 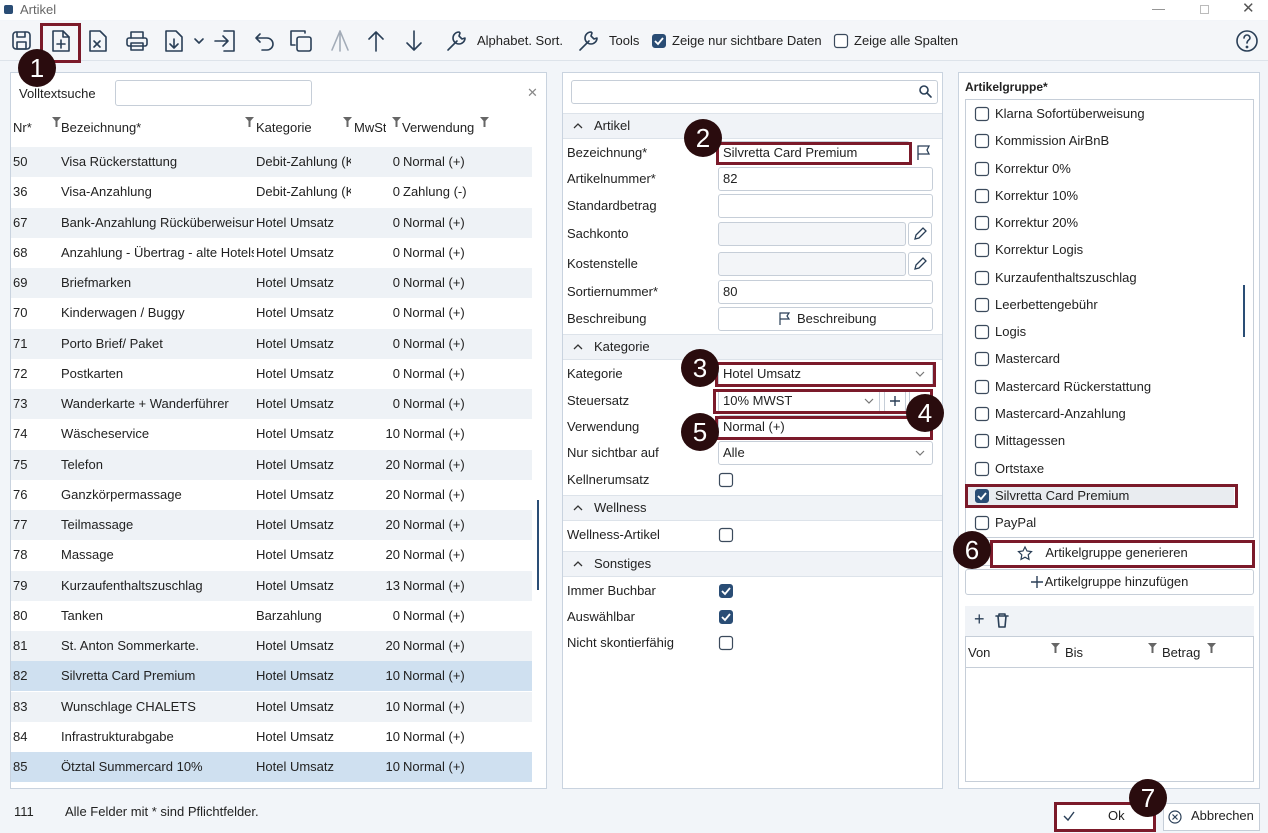 What do you see at coordinates (303, 767) in the screenshot?
I see `cell-kategorie: Hotel Umsatz` at bounding box center [303, 767].